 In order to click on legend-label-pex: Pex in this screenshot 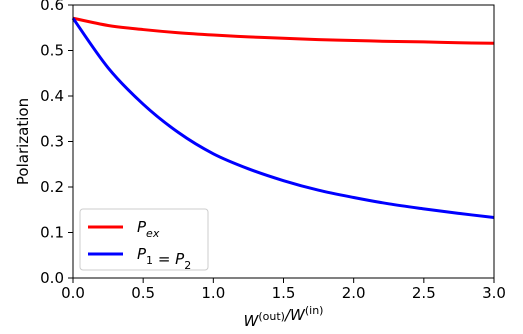, I will do `click(148, 229)`.